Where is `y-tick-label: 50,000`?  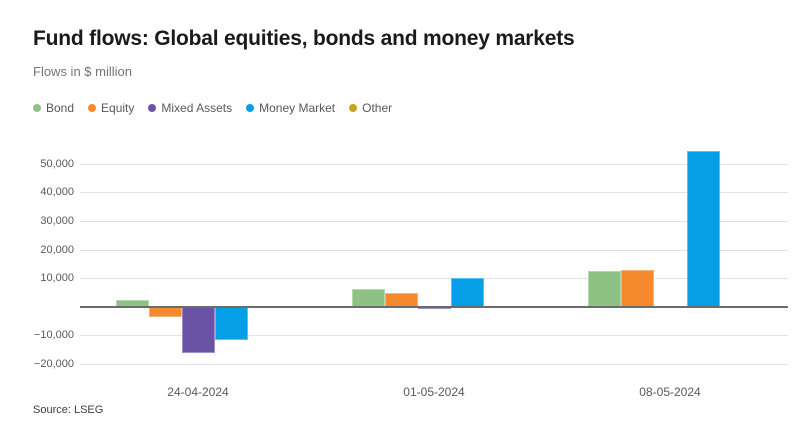
y-tick-label: 50,000 is located at coordinates (57, 163).